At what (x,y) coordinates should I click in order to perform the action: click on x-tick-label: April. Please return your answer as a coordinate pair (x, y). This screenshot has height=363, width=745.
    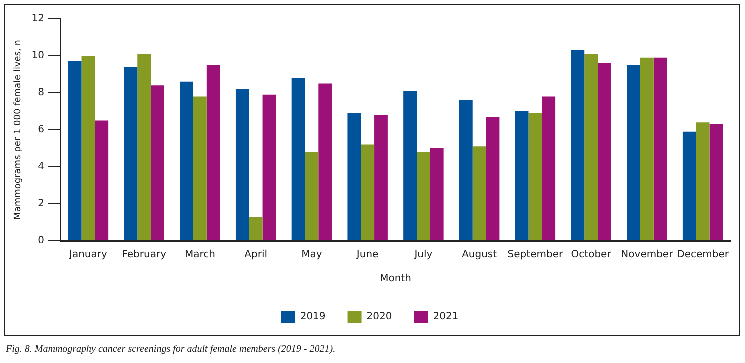
    Looking at the image, I should click on (256, 255).